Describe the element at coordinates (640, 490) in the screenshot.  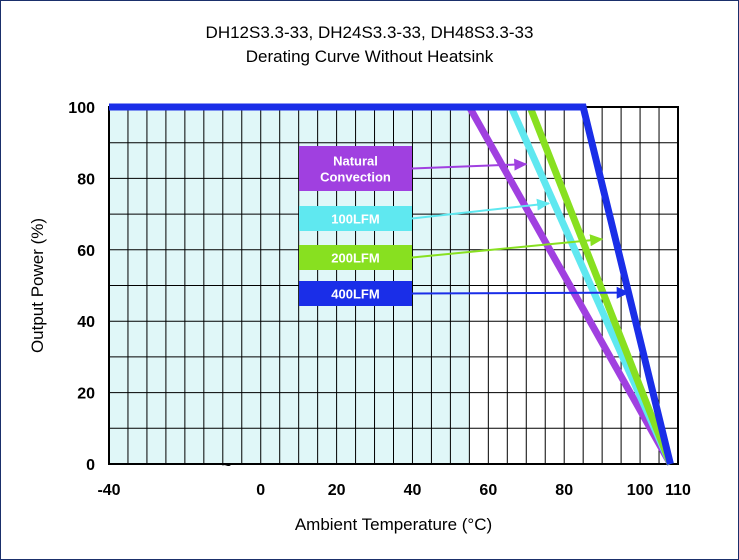
I see `x-tick-label: 100` at that location.